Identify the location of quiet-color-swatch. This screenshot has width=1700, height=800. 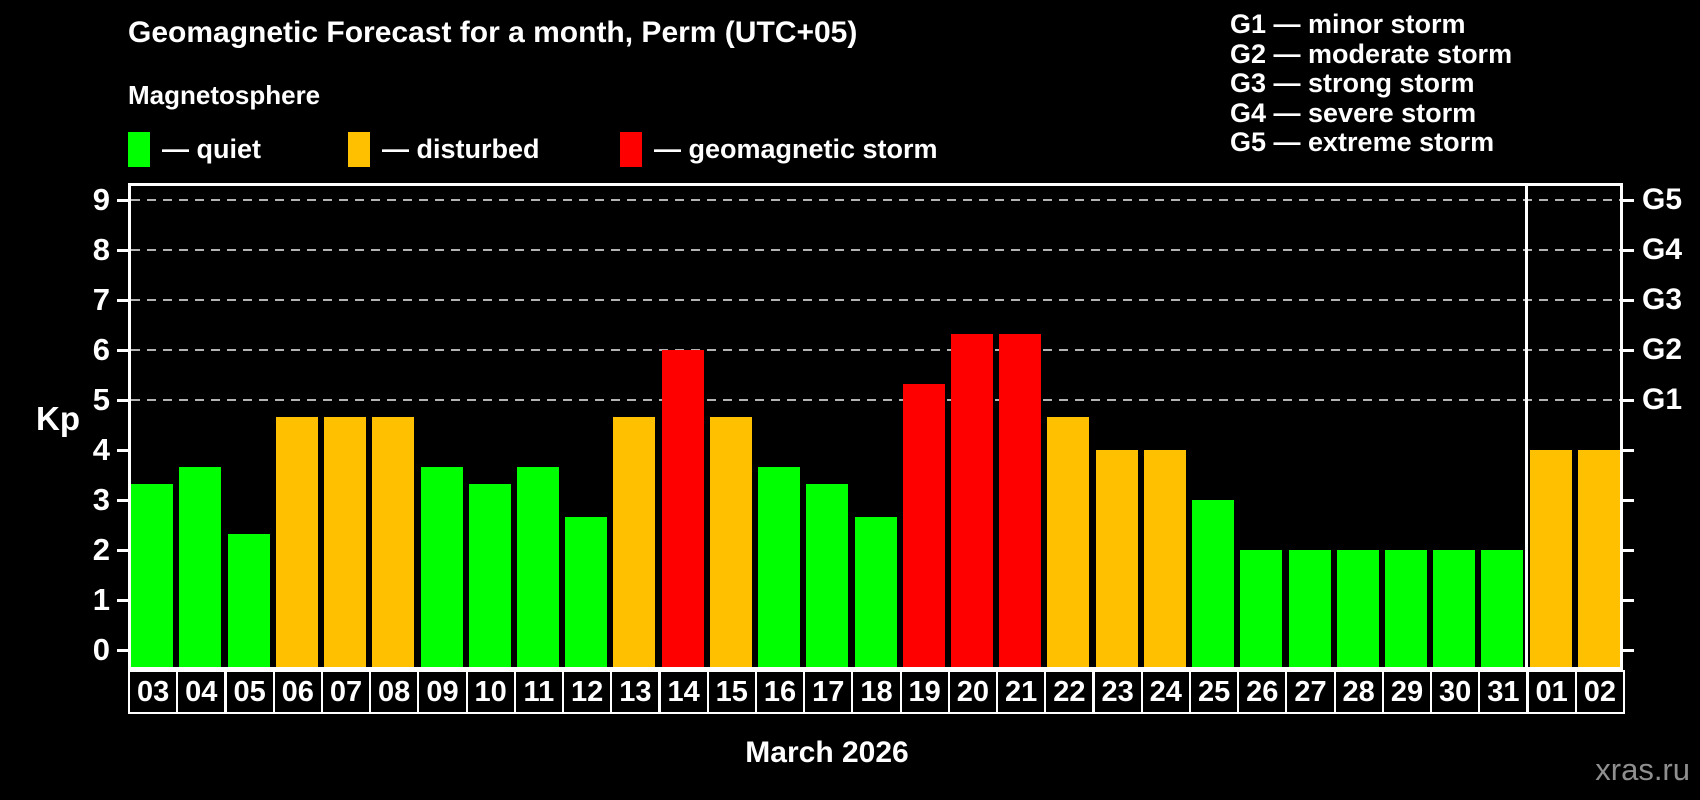
(139, 149).